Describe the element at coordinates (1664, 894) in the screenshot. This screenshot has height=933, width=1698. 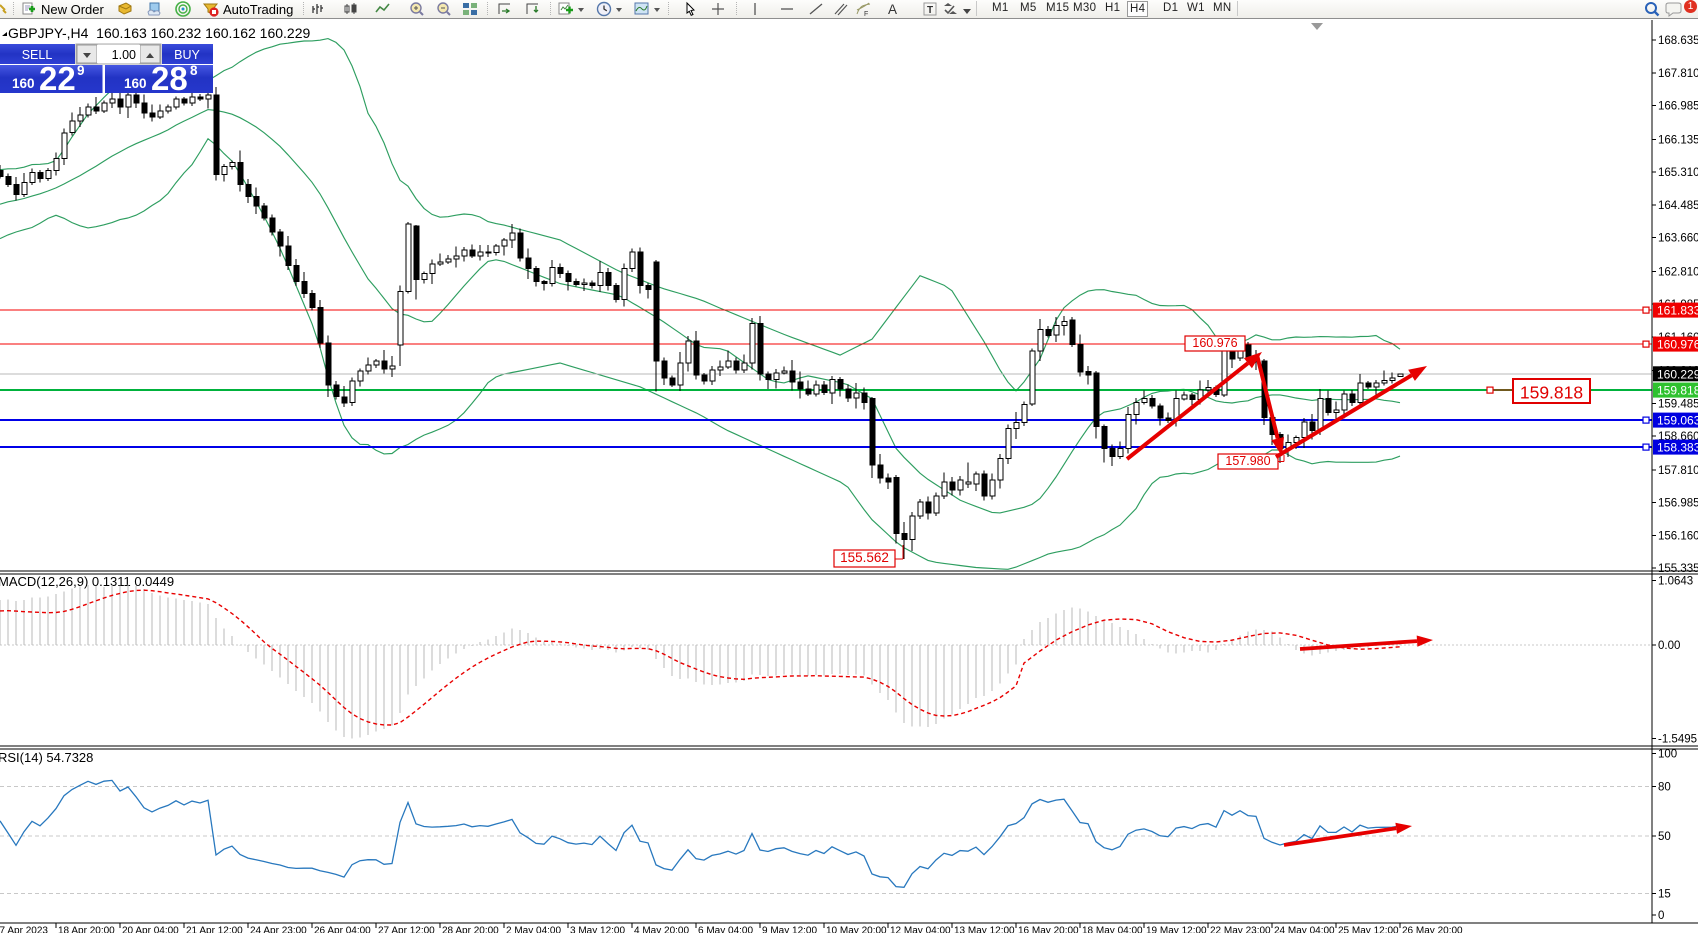
I see `svg-text: 15` at that location.